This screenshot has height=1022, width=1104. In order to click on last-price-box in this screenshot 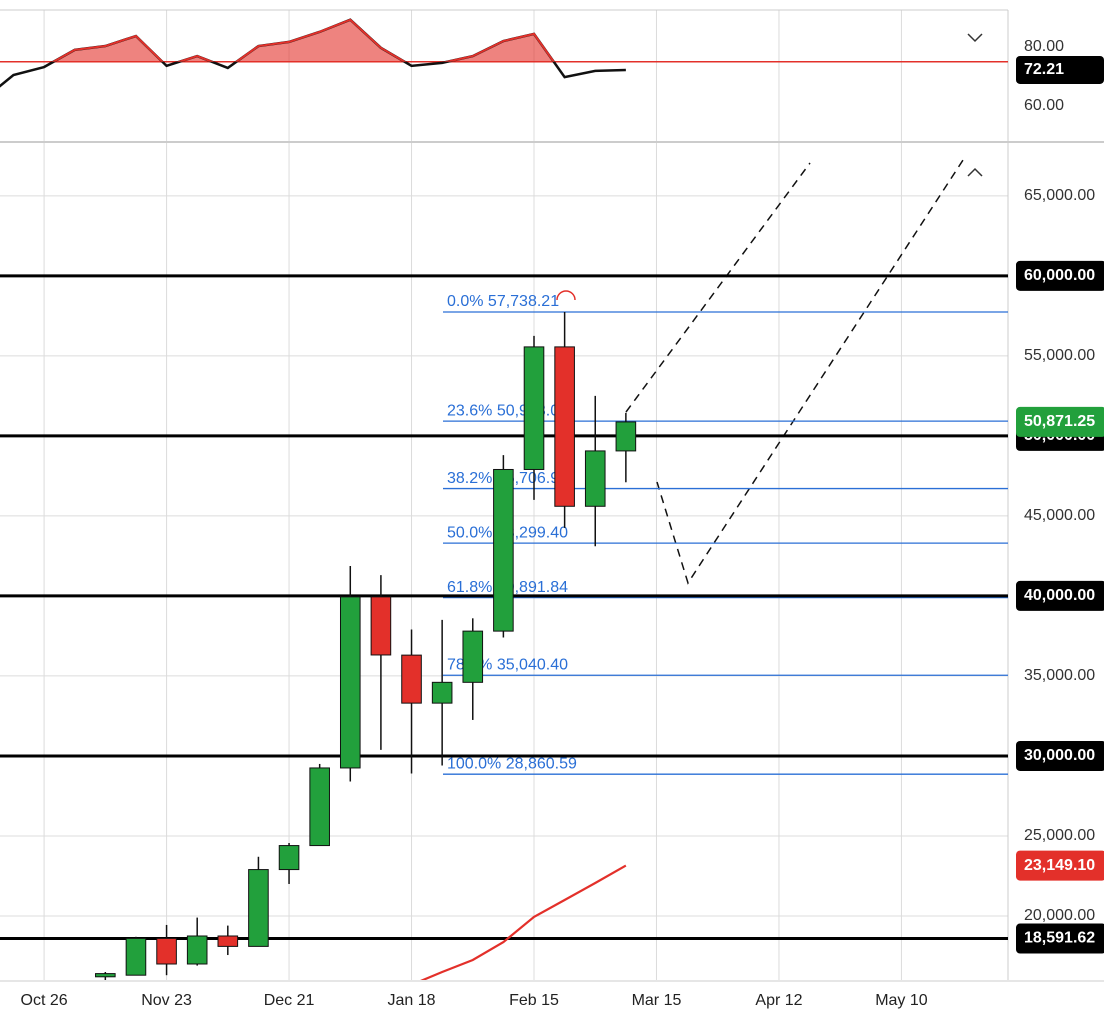, I will do `click(1060, 421)`.